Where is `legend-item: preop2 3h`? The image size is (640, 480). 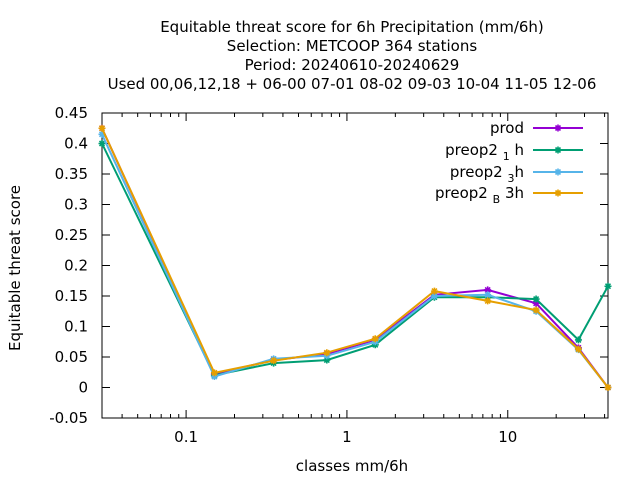 legend-item: preop2 3h is located at coordinates (516, 174).